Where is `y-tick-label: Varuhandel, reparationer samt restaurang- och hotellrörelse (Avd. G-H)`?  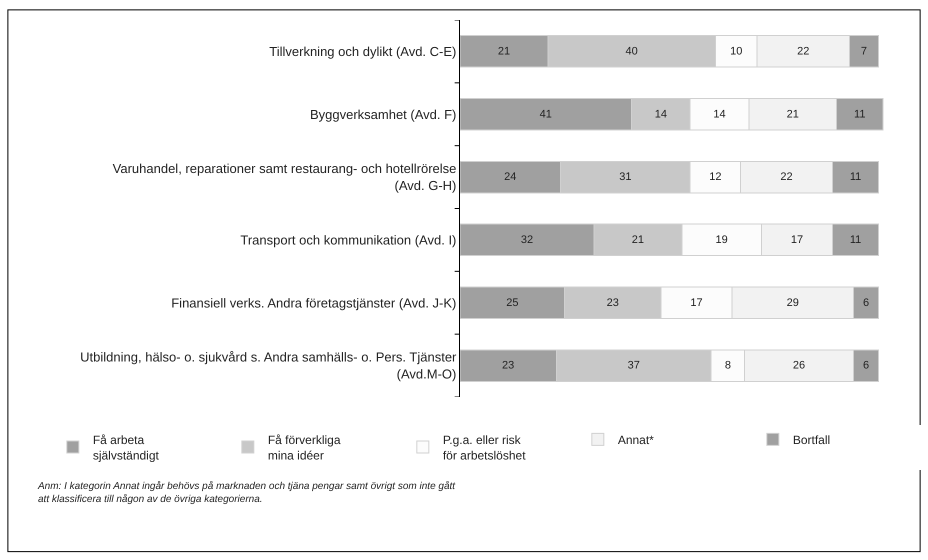
y-tick-label: Varuhandel, reparationer samt restaurang- och hotellrörelse (Avd. G-H) is located at coordinates (284, 177).